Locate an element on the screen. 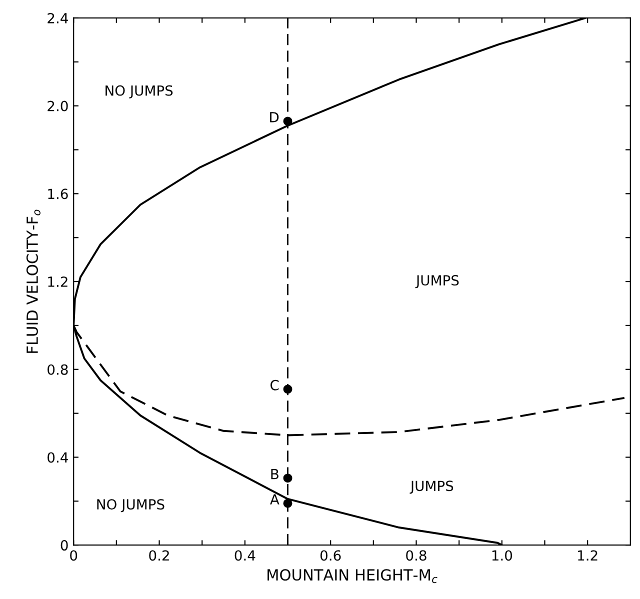 The width and height of the screenshot is (640, 599). x-tick-label: 0 is located at coordinates (74, 555).